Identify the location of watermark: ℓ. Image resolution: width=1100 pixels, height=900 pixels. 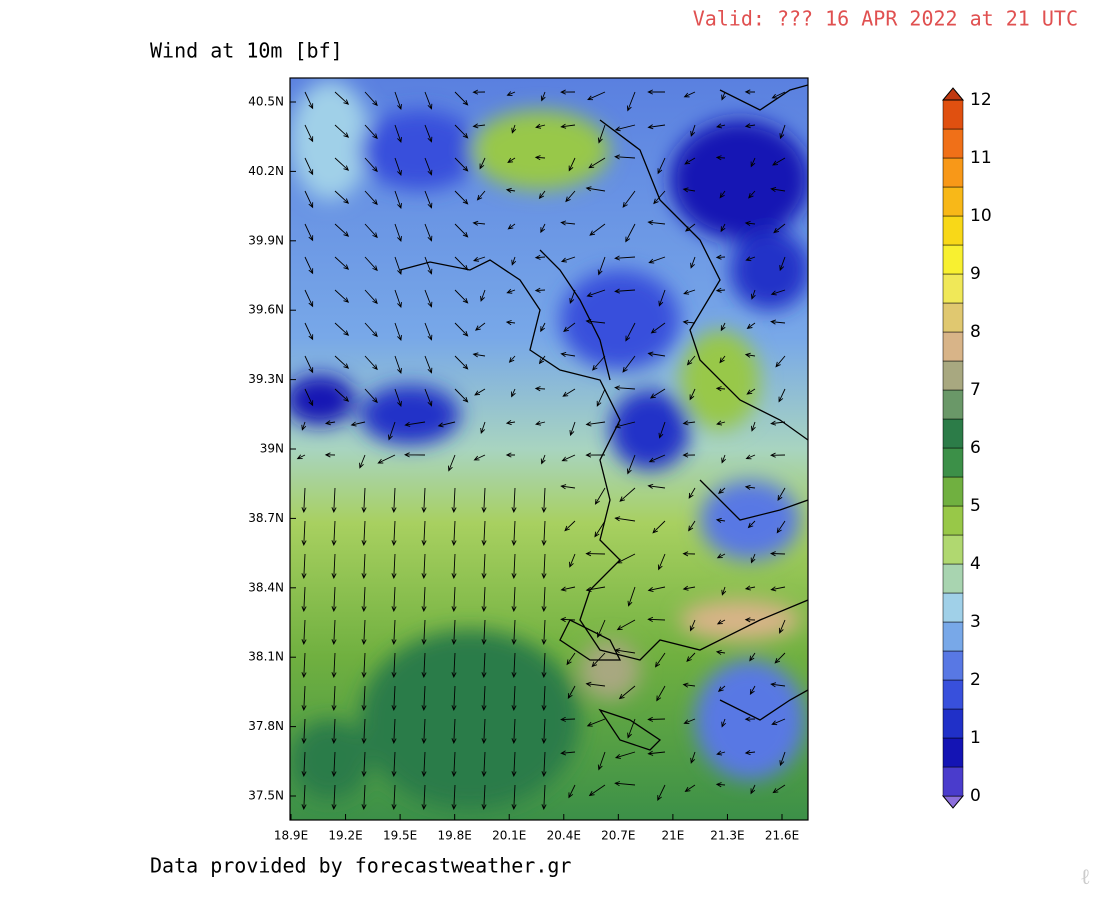
(1085, 877).